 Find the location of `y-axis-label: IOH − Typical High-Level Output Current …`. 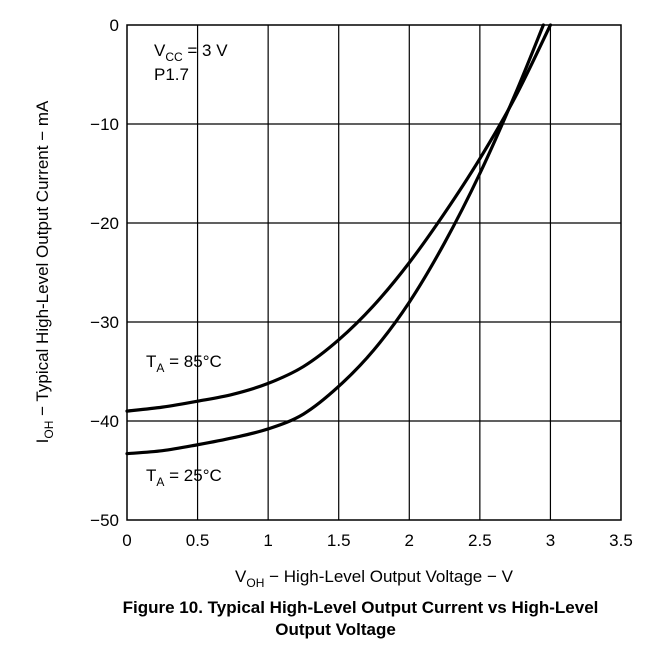

y-axis-label: IOH − Typical High-Level Output Current … is located at coordinates (44, 271).